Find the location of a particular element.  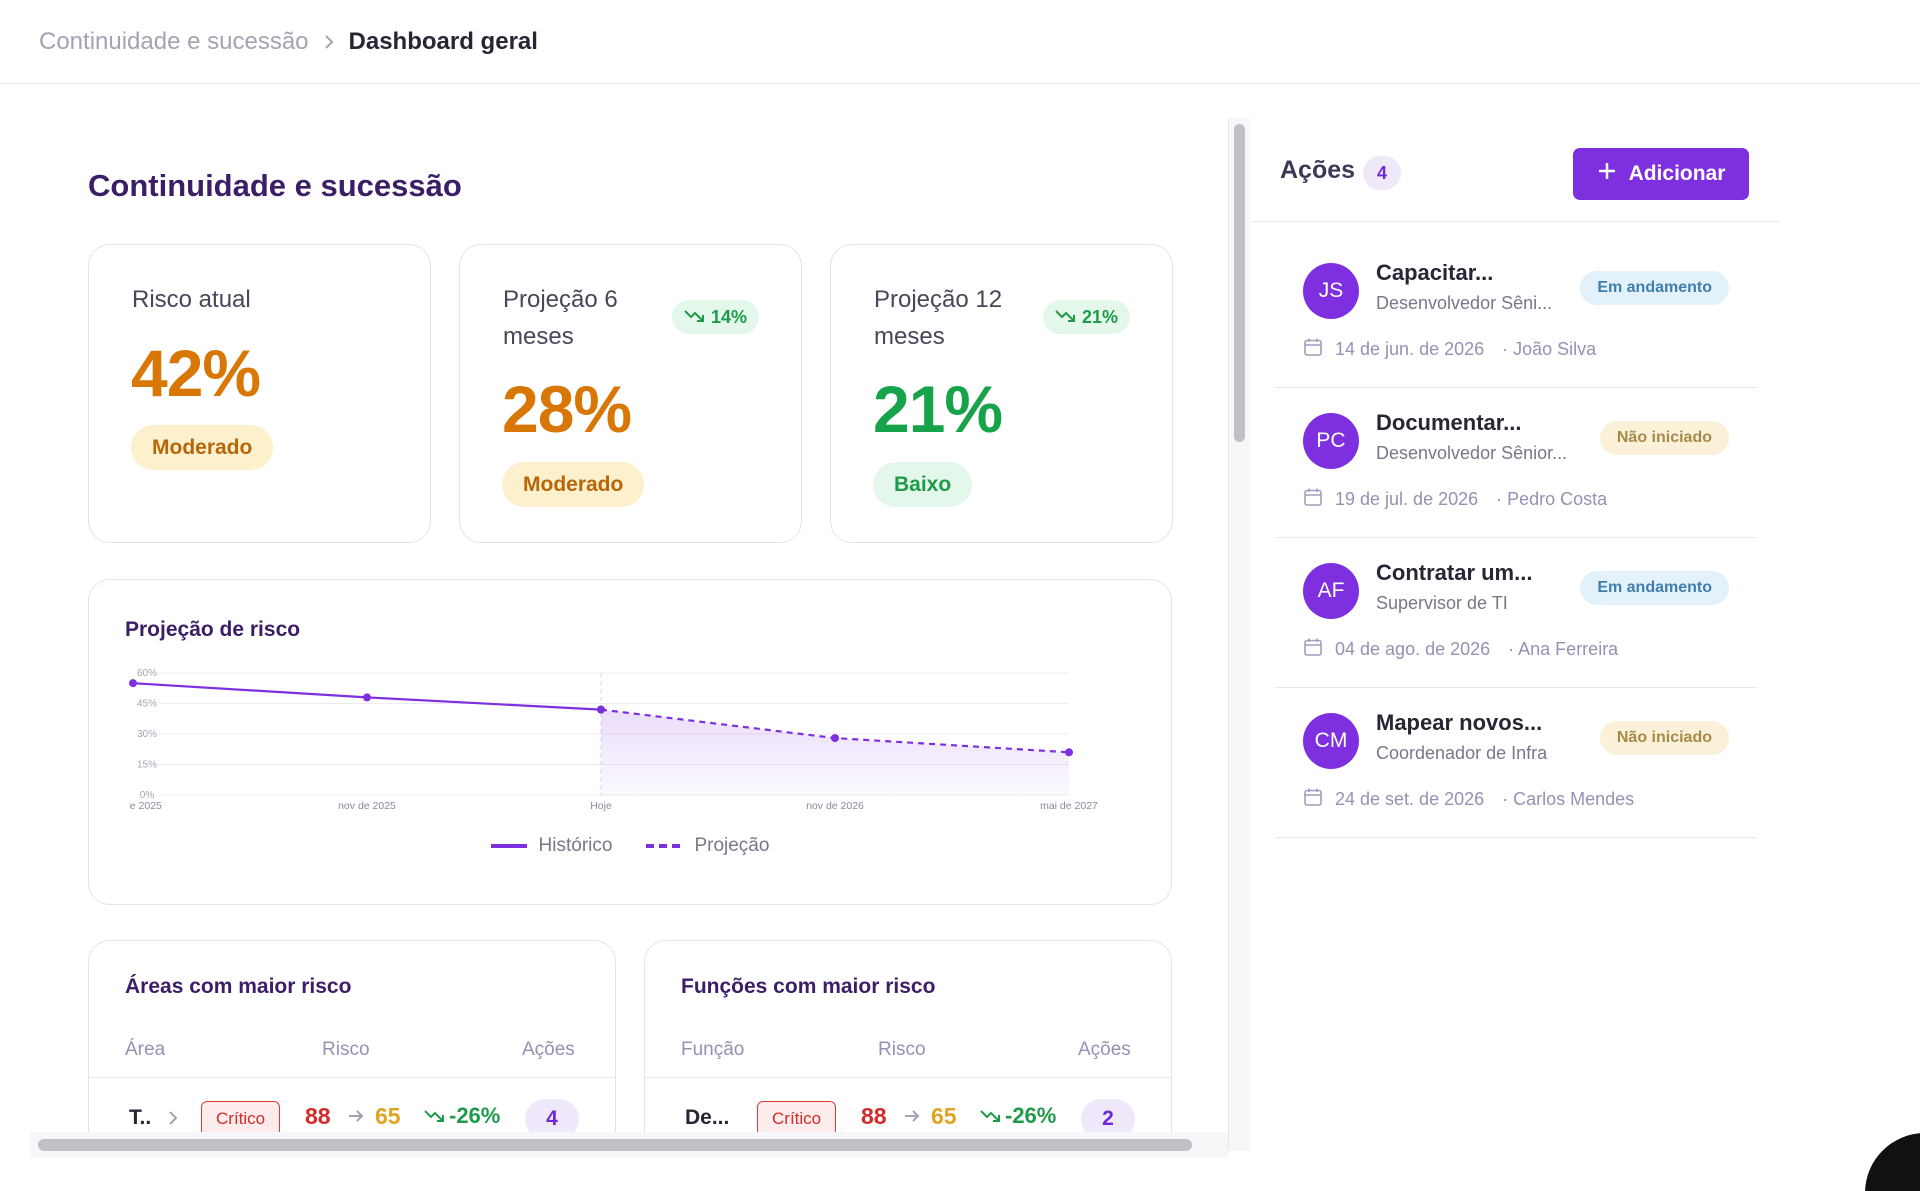

trend-value: 21% is located at coordinates (1099, 316).